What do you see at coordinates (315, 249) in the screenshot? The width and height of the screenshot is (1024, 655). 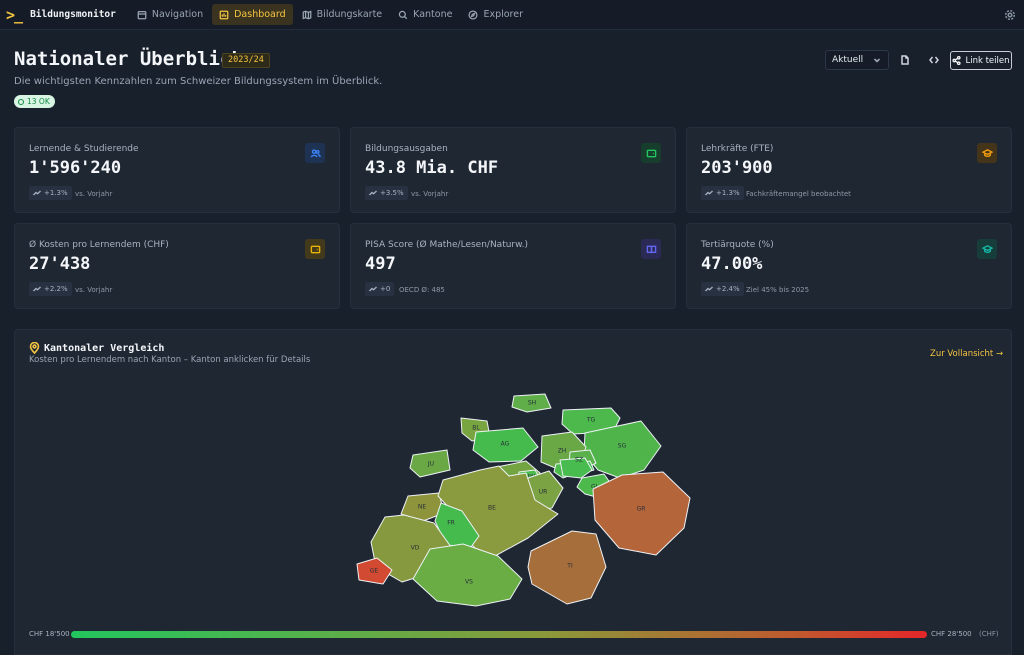 I see `wallet-icon` at bounding box center [315, 249].